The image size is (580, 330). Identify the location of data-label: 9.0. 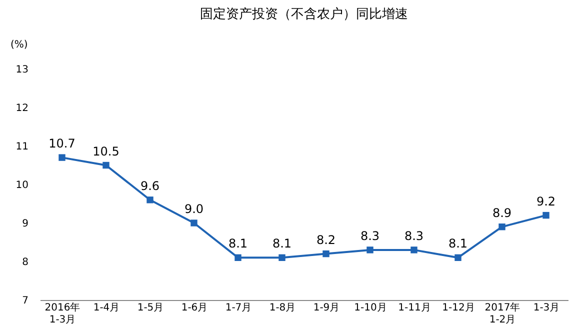
(194, 209).